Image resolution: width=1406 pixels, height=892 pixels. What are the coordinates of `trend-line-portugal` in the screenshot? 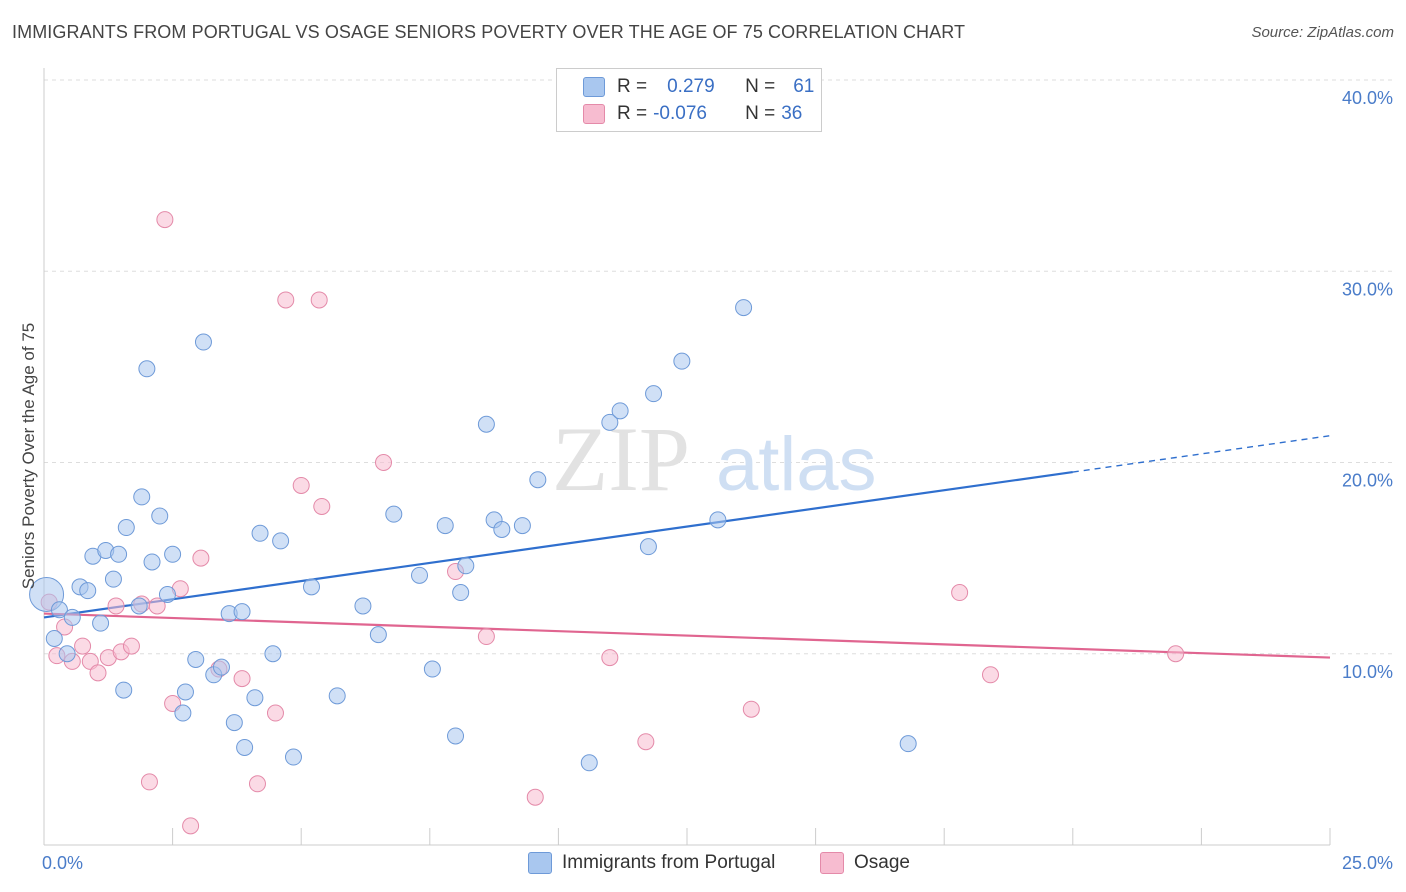 It's located at (558, 544).